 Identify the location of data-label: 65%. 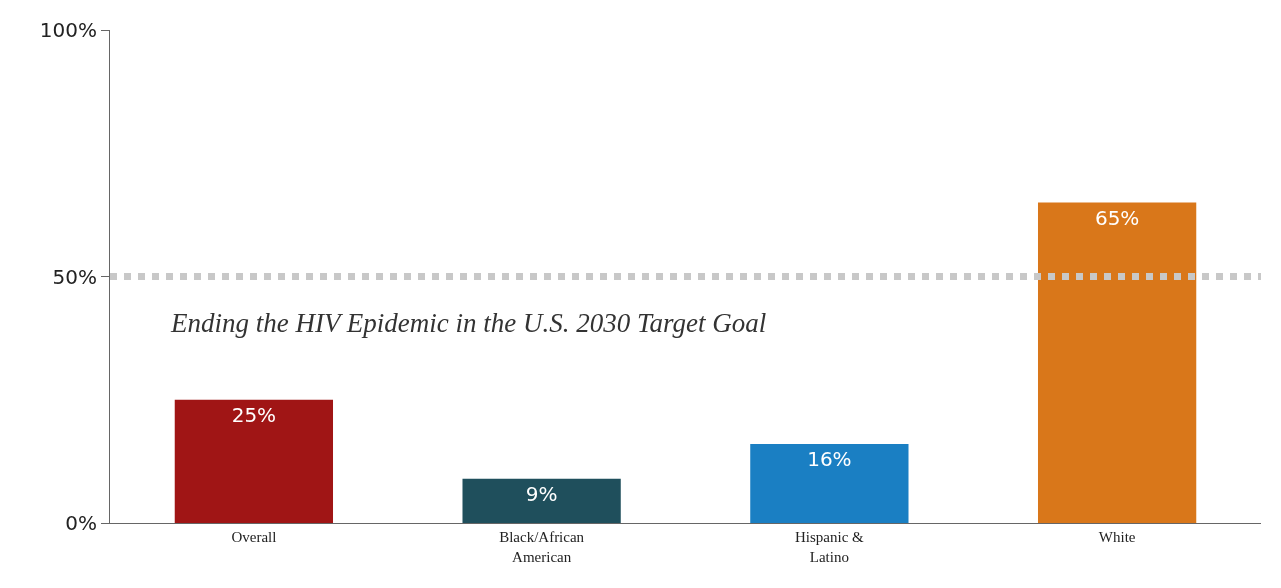
(1117, 217).